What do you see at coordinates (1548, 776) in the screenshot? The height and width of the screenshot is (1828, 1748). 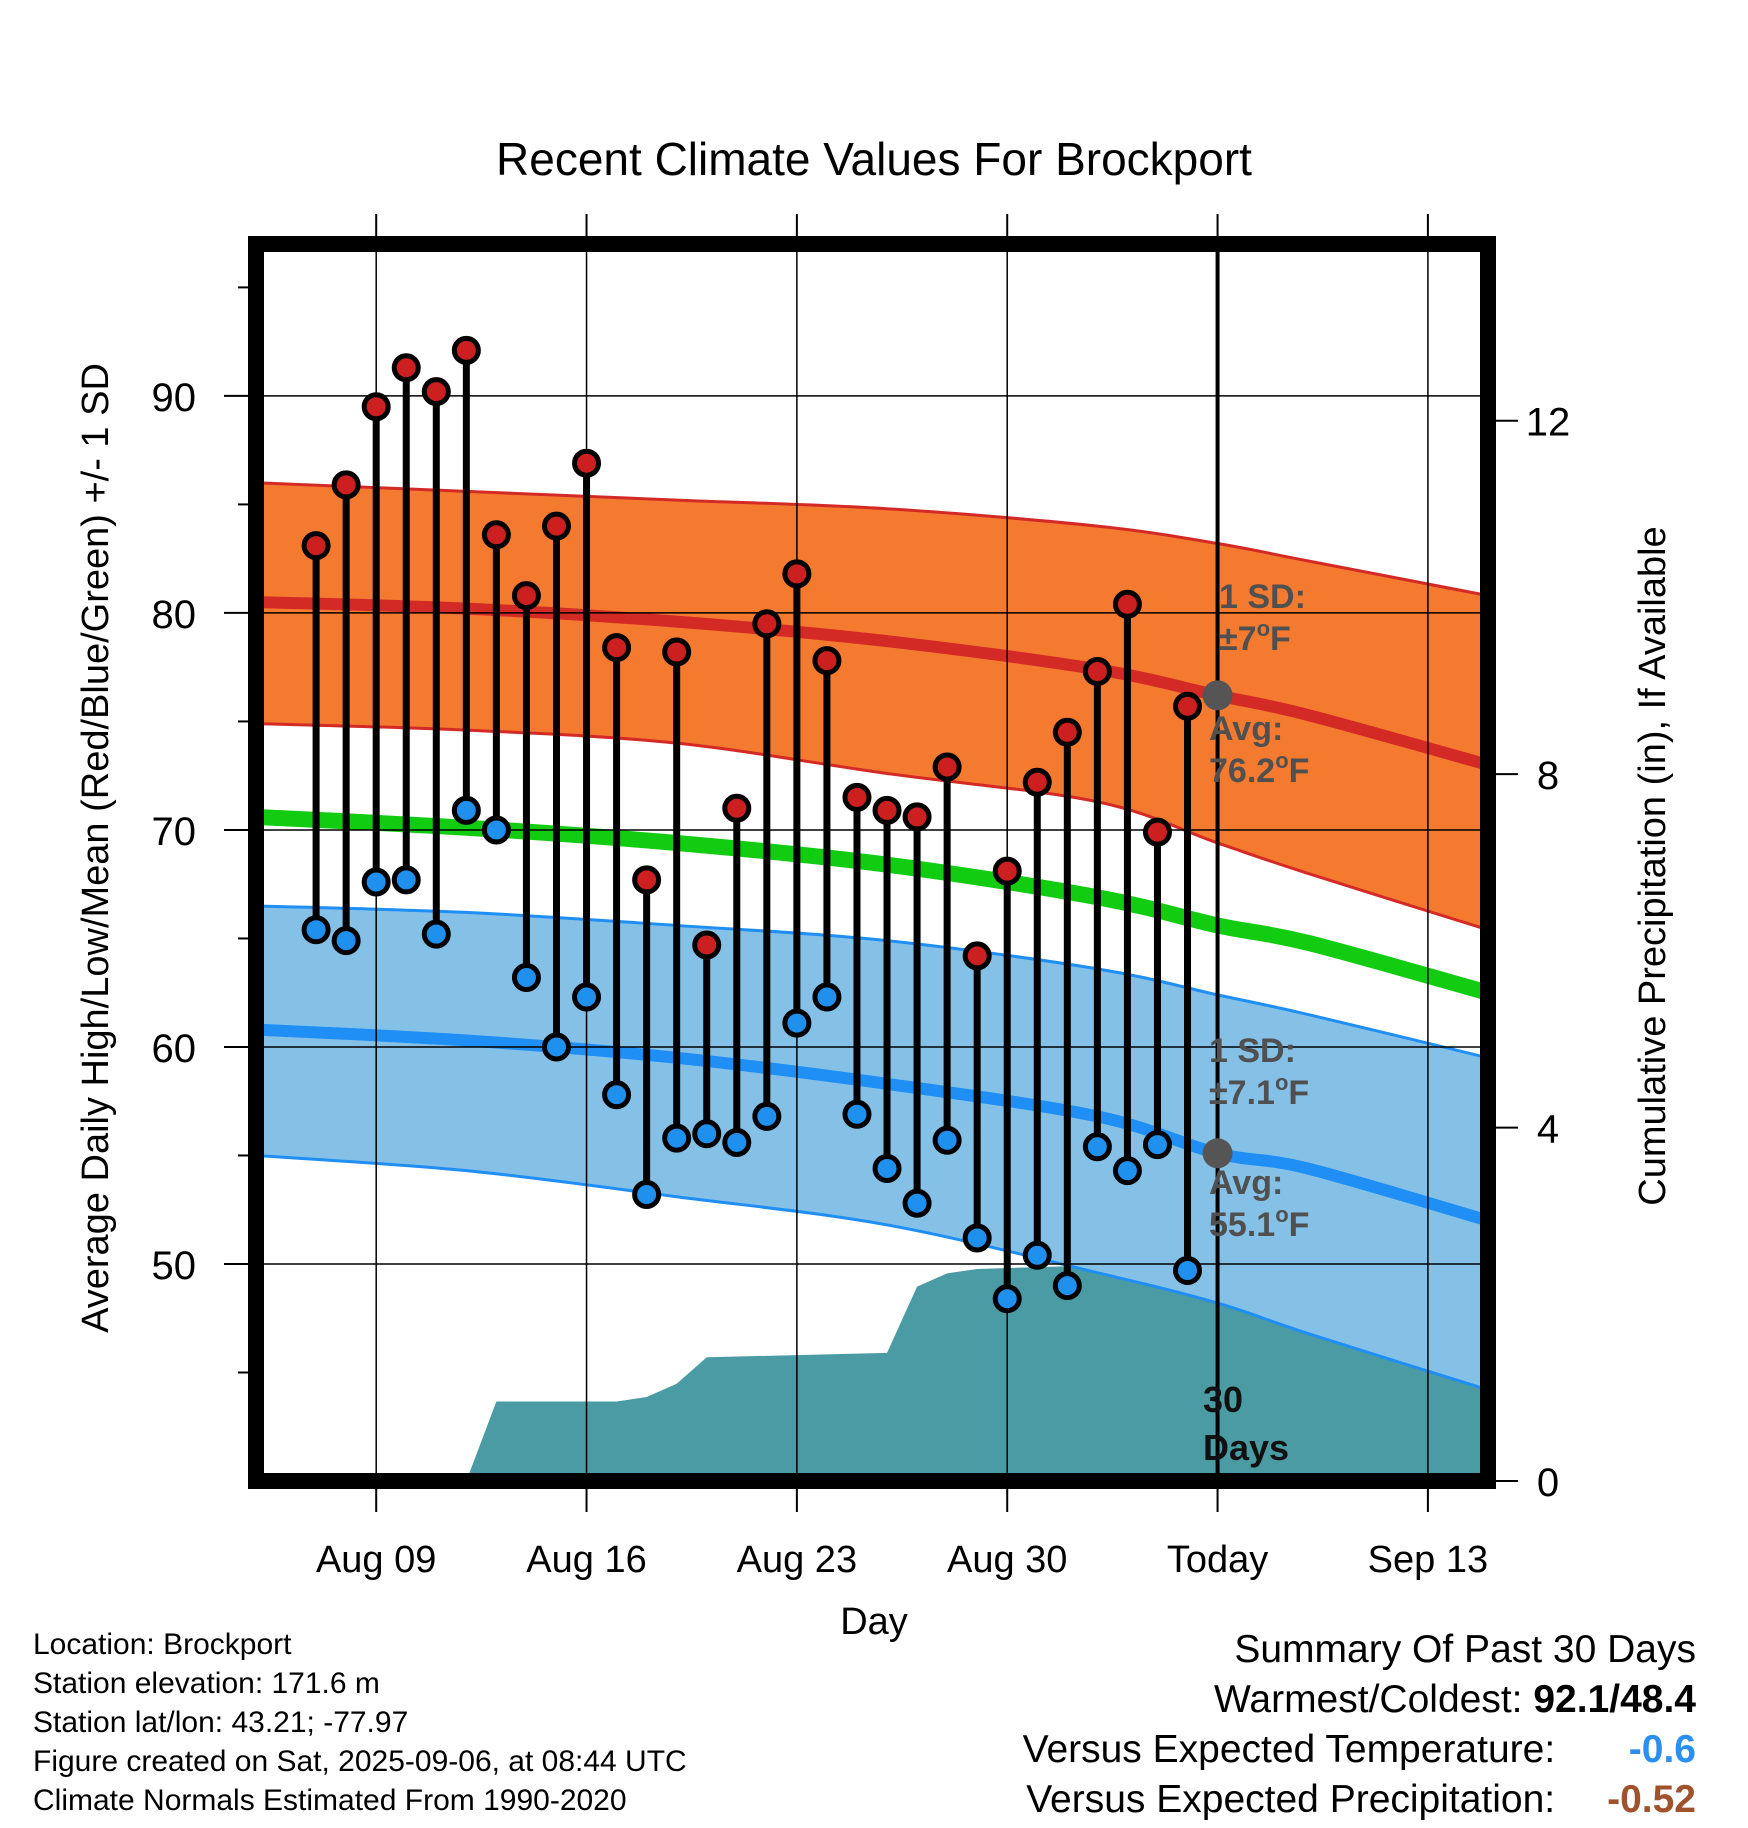 I see `y2-tick-label: 8` at bounding box center [1548, 776].